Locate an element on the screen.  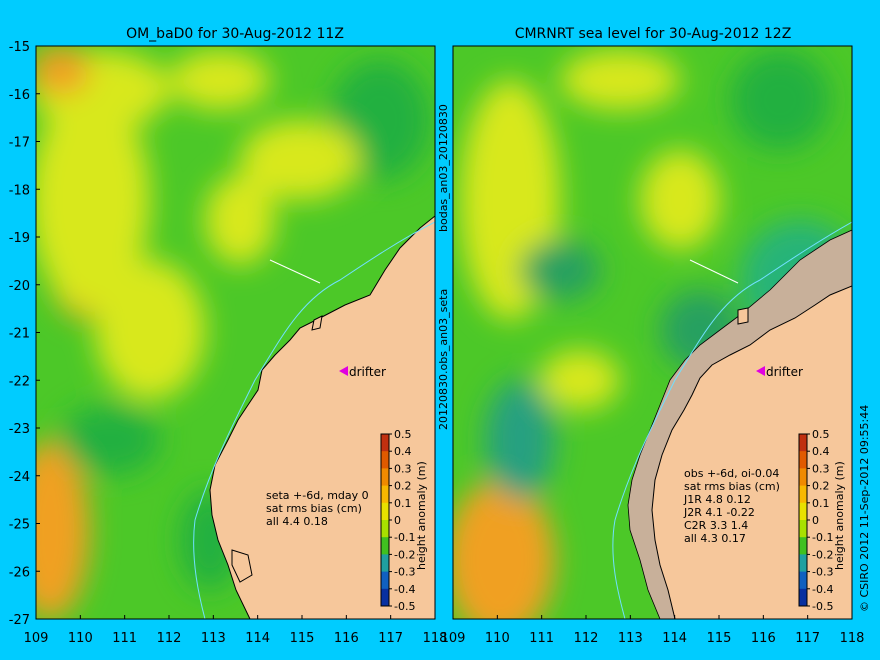
x-tick-label: 116 is located at coordinates (763, 638).